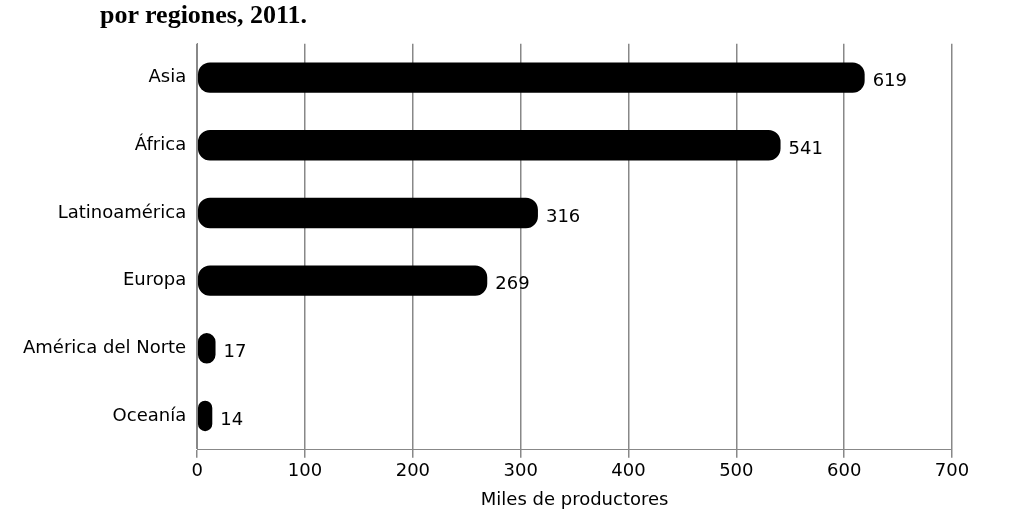 The height and width of the screenshot is (517, 1012). I want to click on x-tick-label: 300, so click(520, 470).